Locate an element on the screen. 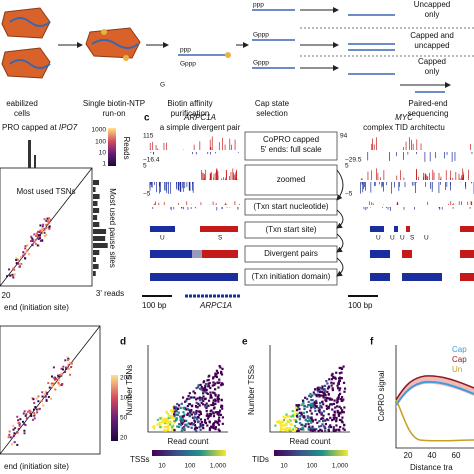 This screenshot has height=474, width=474. outcome-label: Capped and is located at coordinates (432, 35).